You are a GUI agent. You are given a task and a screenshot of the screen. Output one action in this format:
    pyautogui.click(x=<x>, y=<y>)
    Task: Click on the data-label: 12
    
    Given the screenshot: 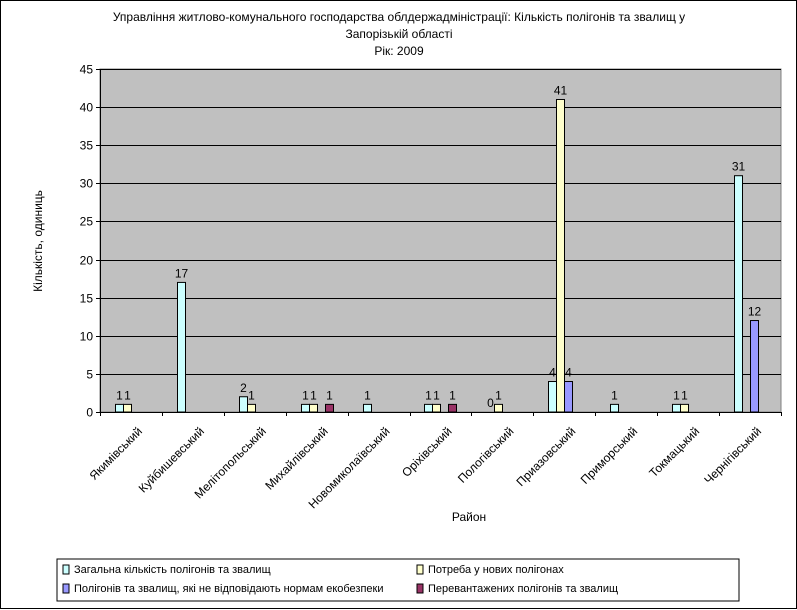 What is the action you would take?
    pyautogui.click(x=755, y=312)
    